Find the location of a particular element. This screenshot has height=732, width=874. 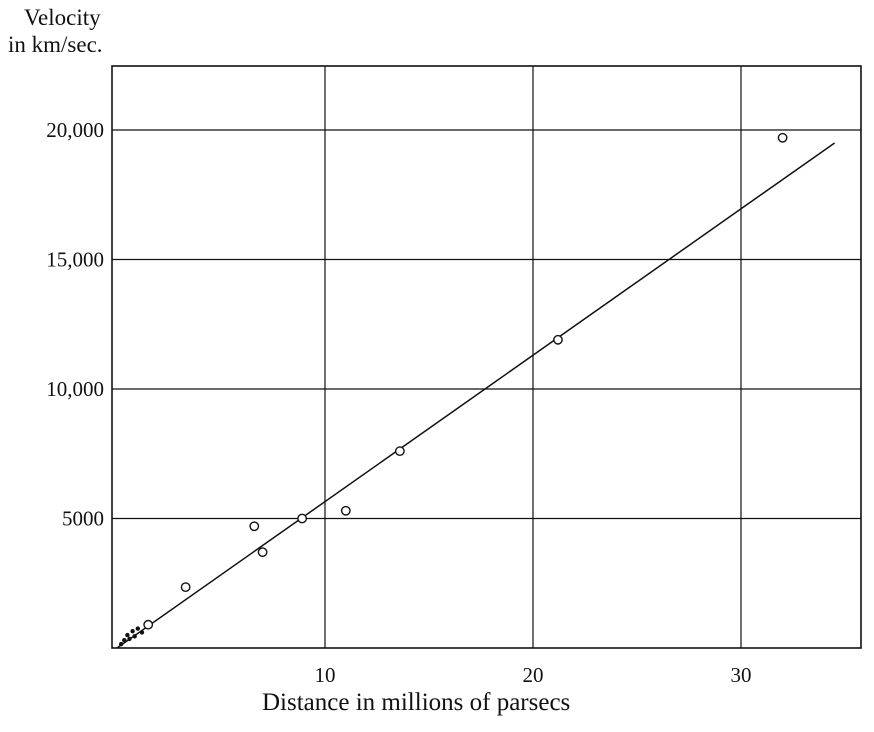

y-tick-label: 20,000 is located at coordinates (75, 130).